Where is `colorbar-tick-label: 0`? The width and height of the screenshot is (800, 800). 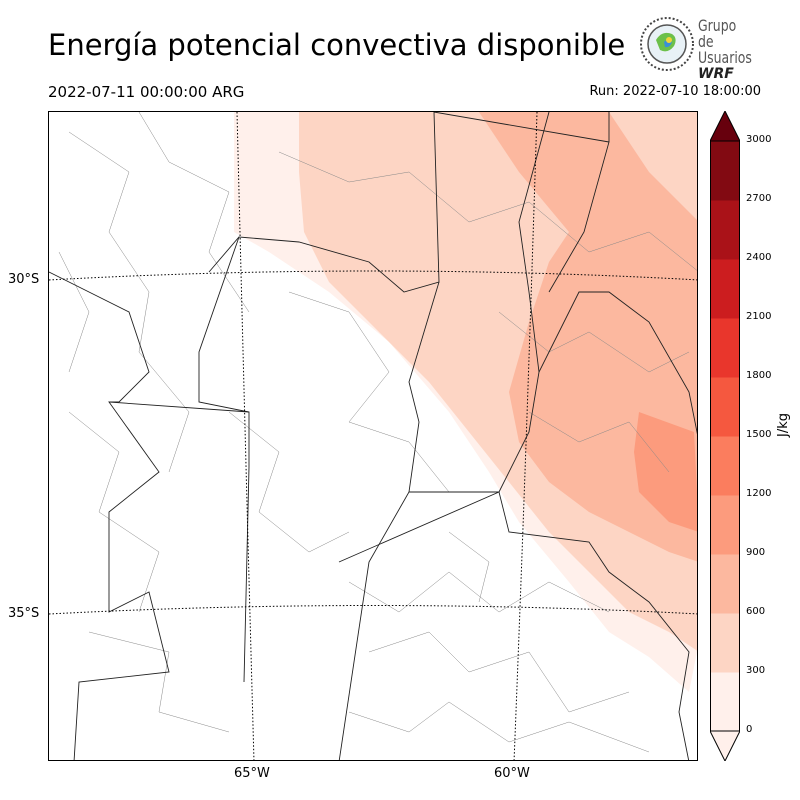 colorbar-tick-label: 0 is located at coordinates (749, 729).